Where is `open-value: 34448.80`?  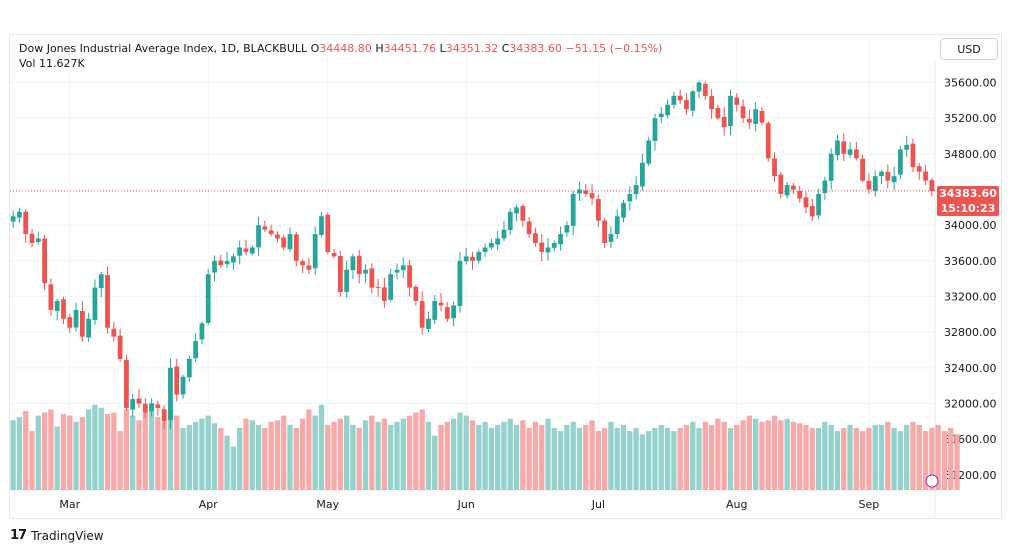
open-value: 34448.80 is located at coordinates (345, 48).